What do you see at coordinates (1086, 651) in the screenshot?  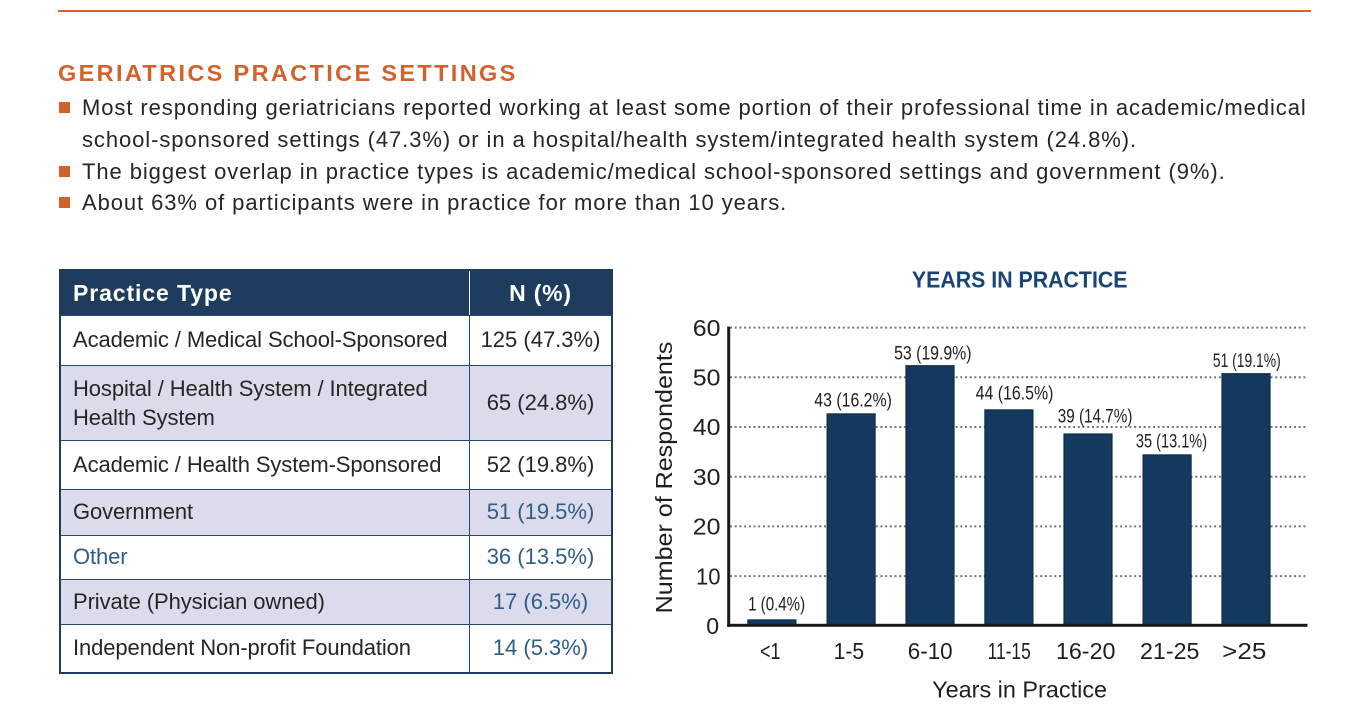 I see `svg-text: 16-20` at bounding box center [1086, 651].